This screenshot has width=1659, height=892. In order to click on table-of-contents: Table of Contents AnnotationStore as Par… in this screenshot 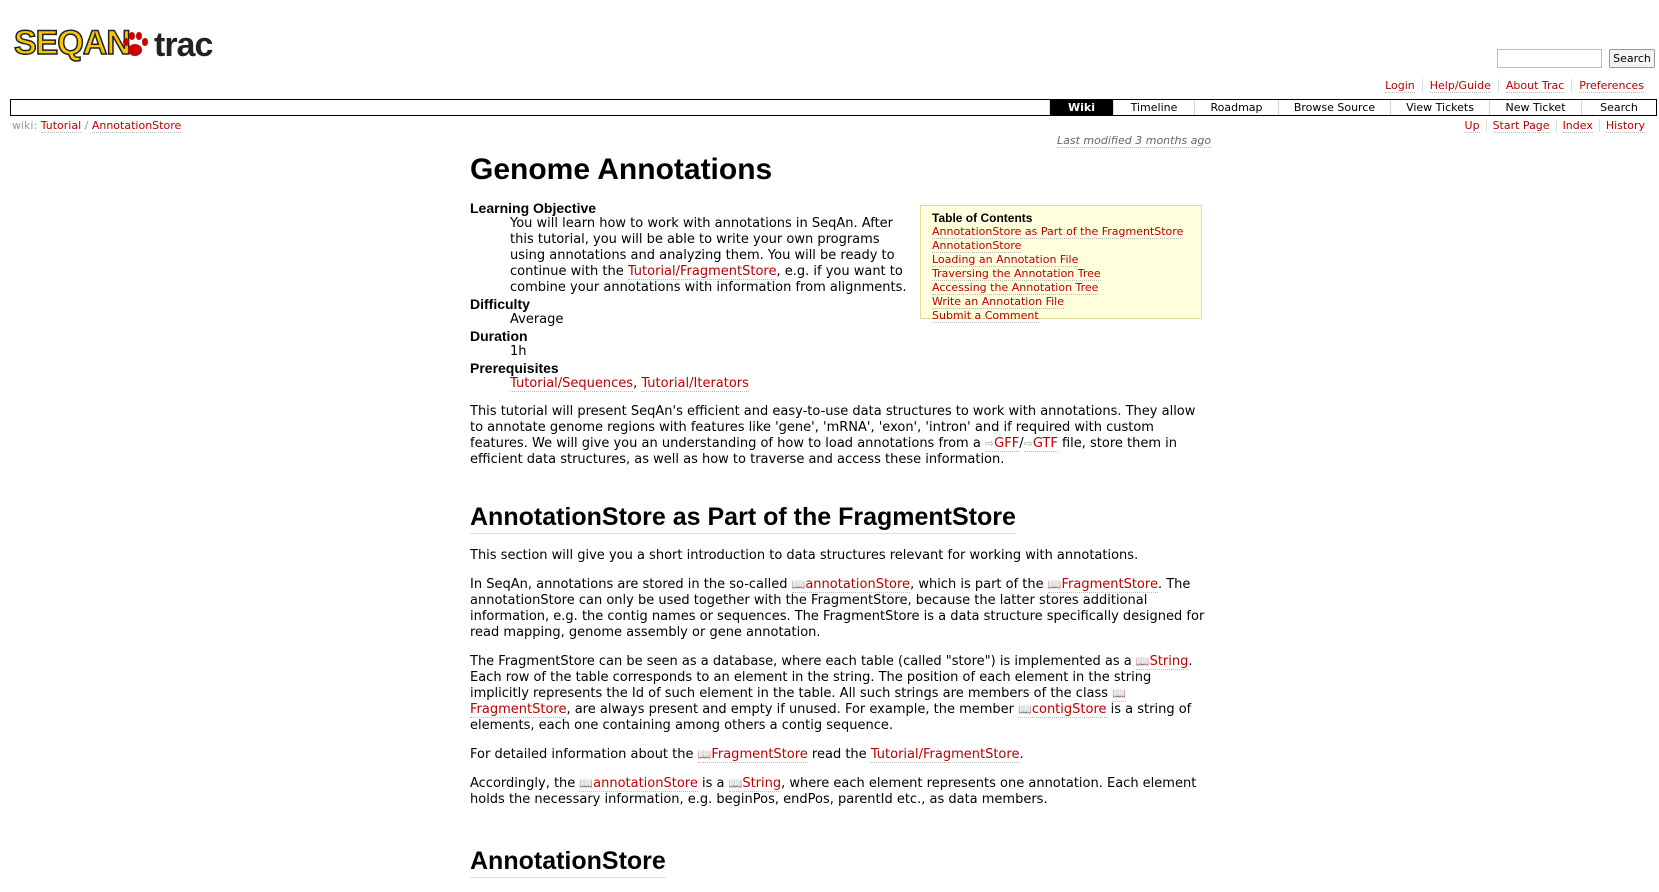, I will do `click(1061, 264)`.